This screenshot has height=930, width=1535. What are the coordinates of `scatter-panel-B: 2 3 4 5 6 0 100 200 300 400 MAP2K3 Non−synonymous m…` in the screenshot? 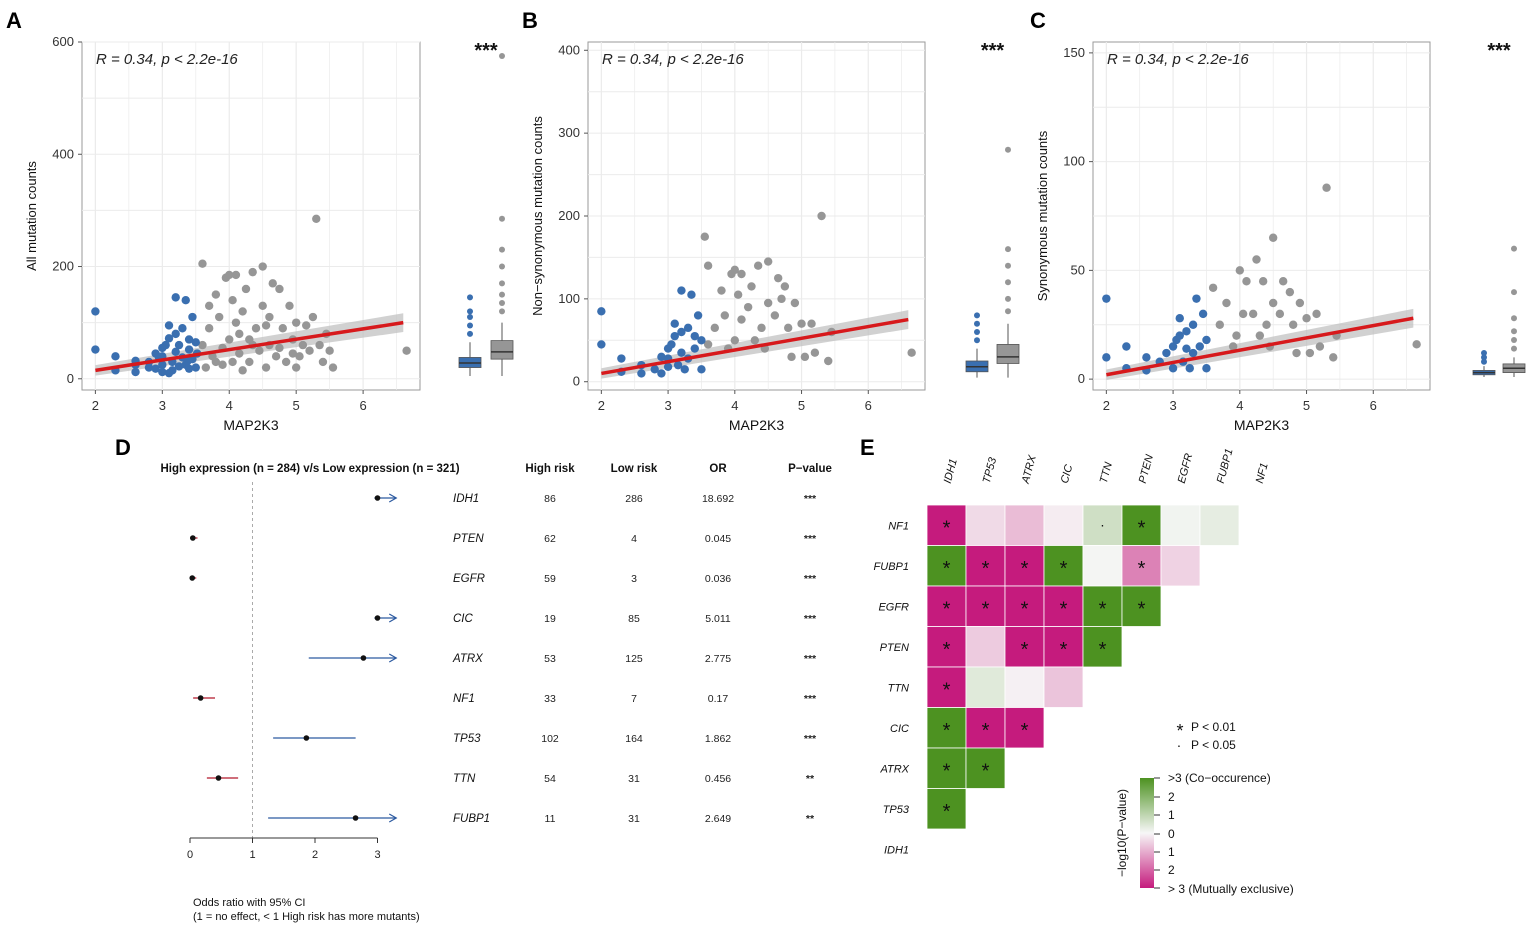 It's located at (775, 236).